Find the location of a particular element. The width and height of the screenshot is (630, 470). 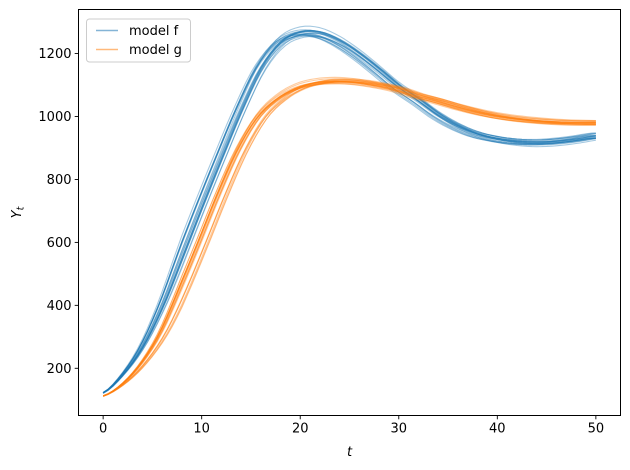

legend: model f model g is located at coordinates (138, 40).